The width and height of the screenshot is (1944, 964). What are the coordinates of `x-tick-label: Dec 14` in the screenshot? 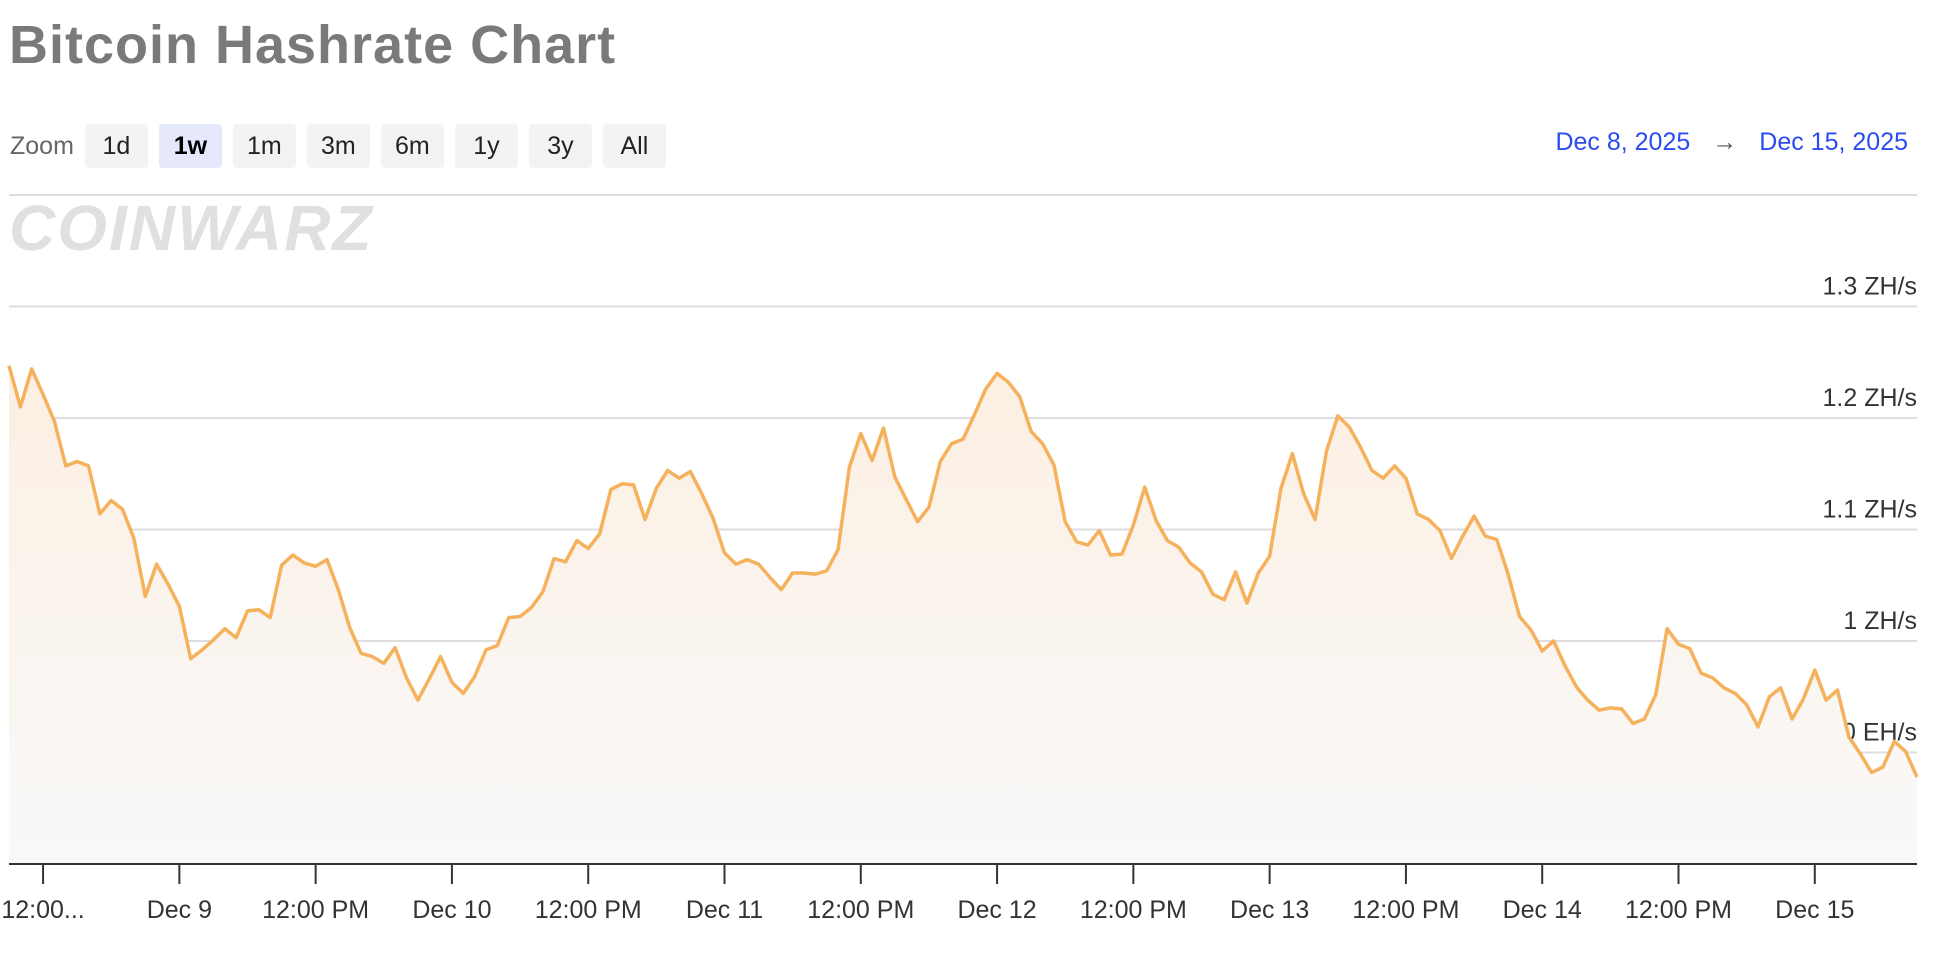 It's located at (1542, 910).